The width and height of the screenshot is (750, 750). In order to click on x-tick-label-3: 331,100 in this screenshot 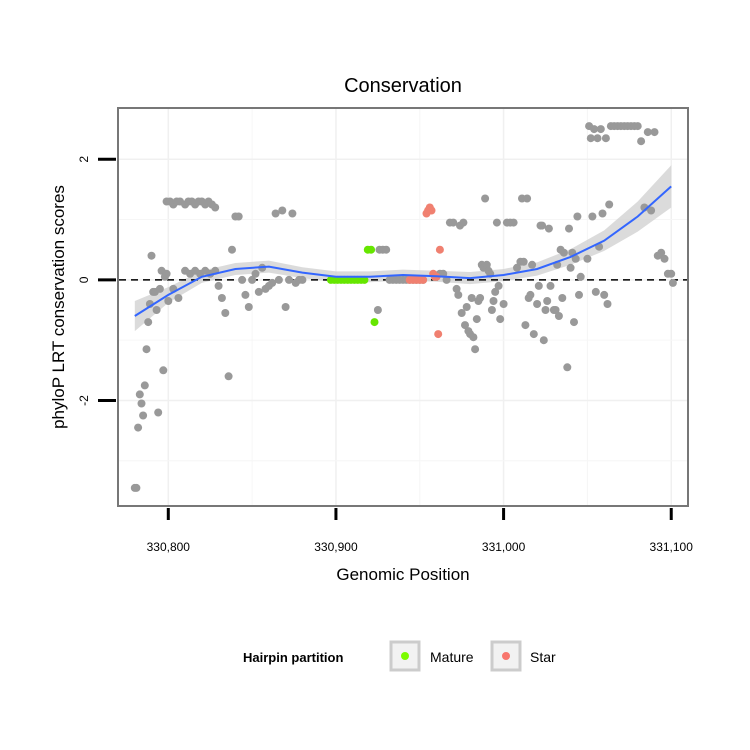, I will do `click(672, 547)`.